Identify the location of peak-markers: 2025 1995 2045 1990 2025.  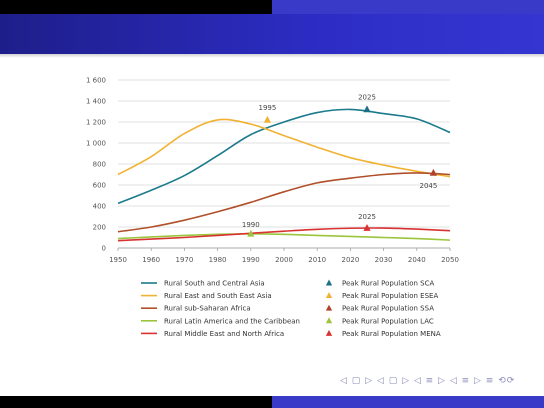
(339, 165).